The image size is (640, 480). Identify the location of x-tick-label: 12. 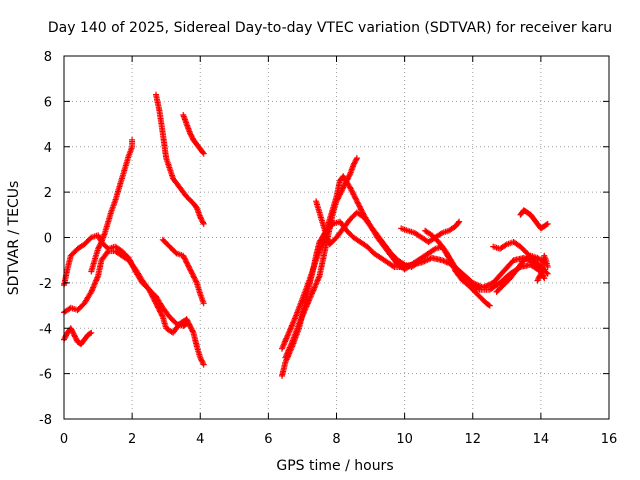
(472, 439).